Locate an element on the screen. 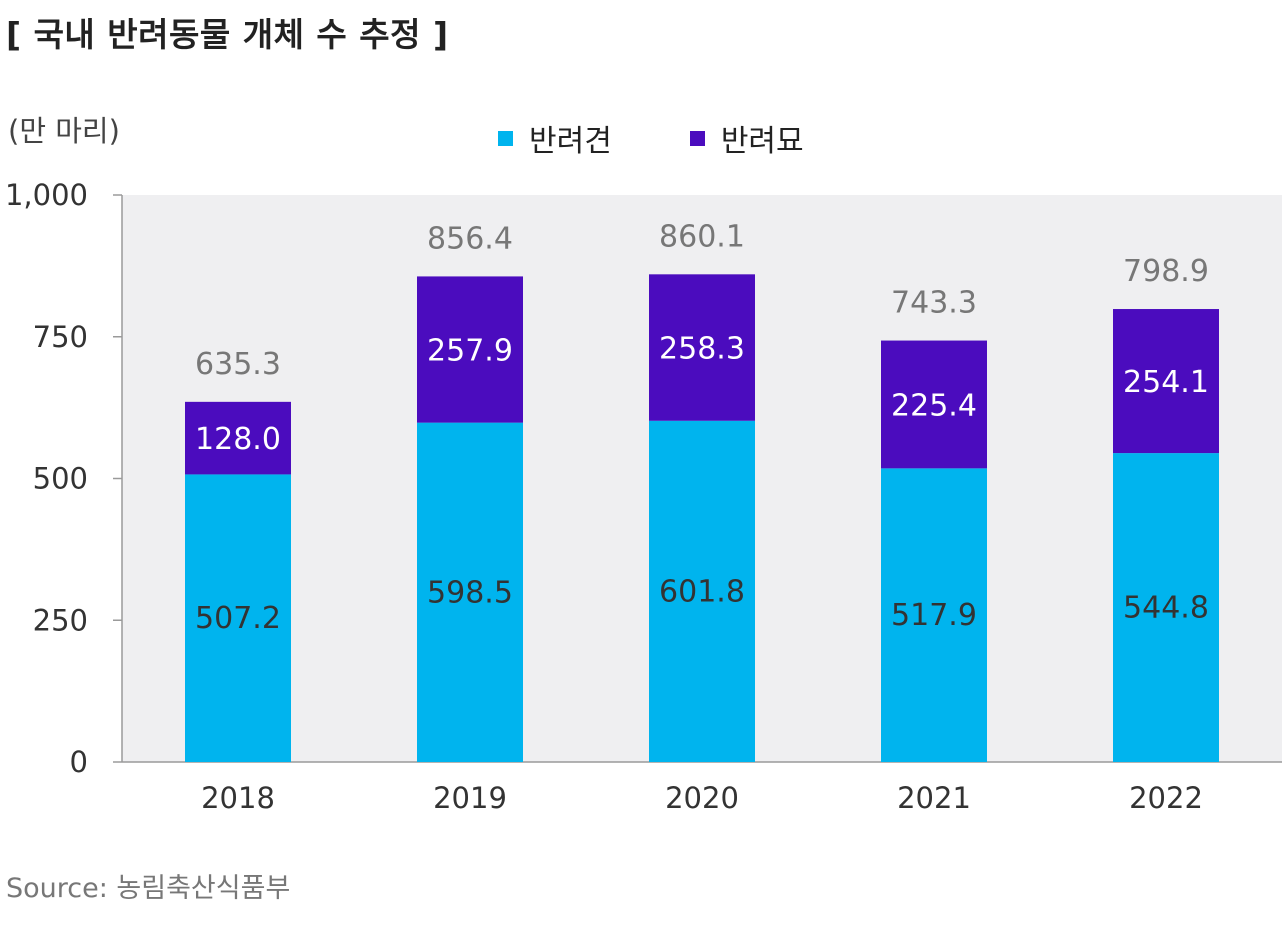 The width and height of the screenshot is (1286, 931). data-label-dog: 507.2 is located at coordinates (238, 618).